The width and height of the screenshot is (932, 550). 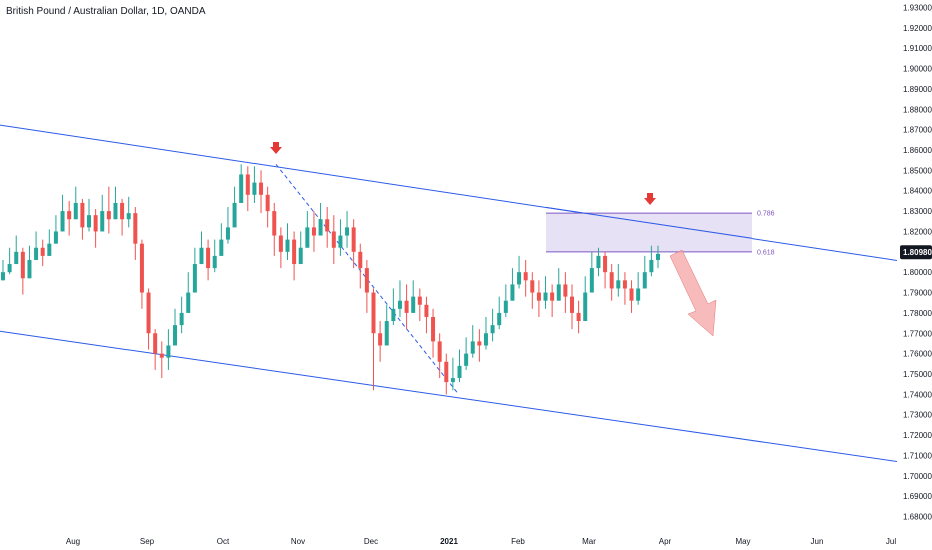 I want to click on x-tick-label: Aug, so click(x=73, y=541).